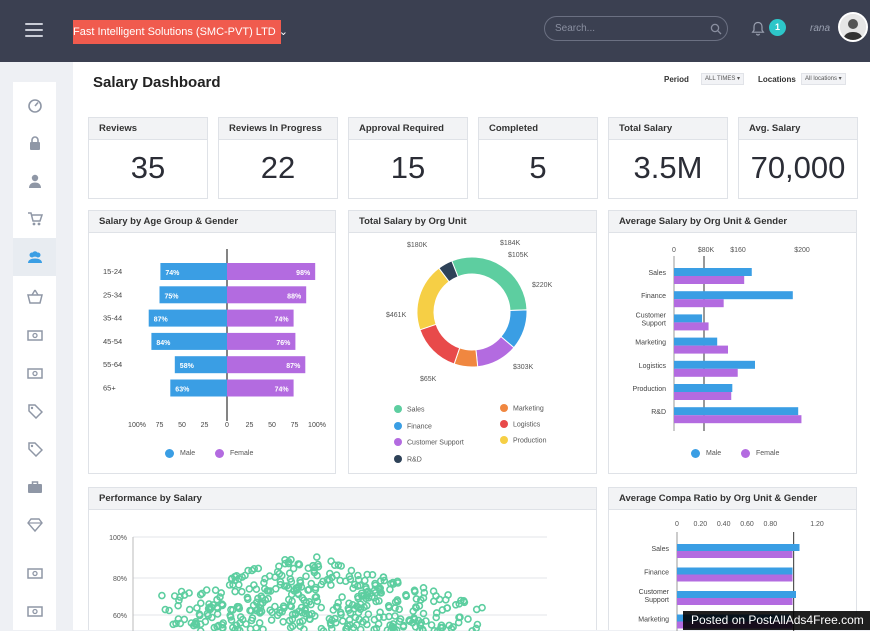  I want to click on tick-label: 0.80, so click(771, 524).